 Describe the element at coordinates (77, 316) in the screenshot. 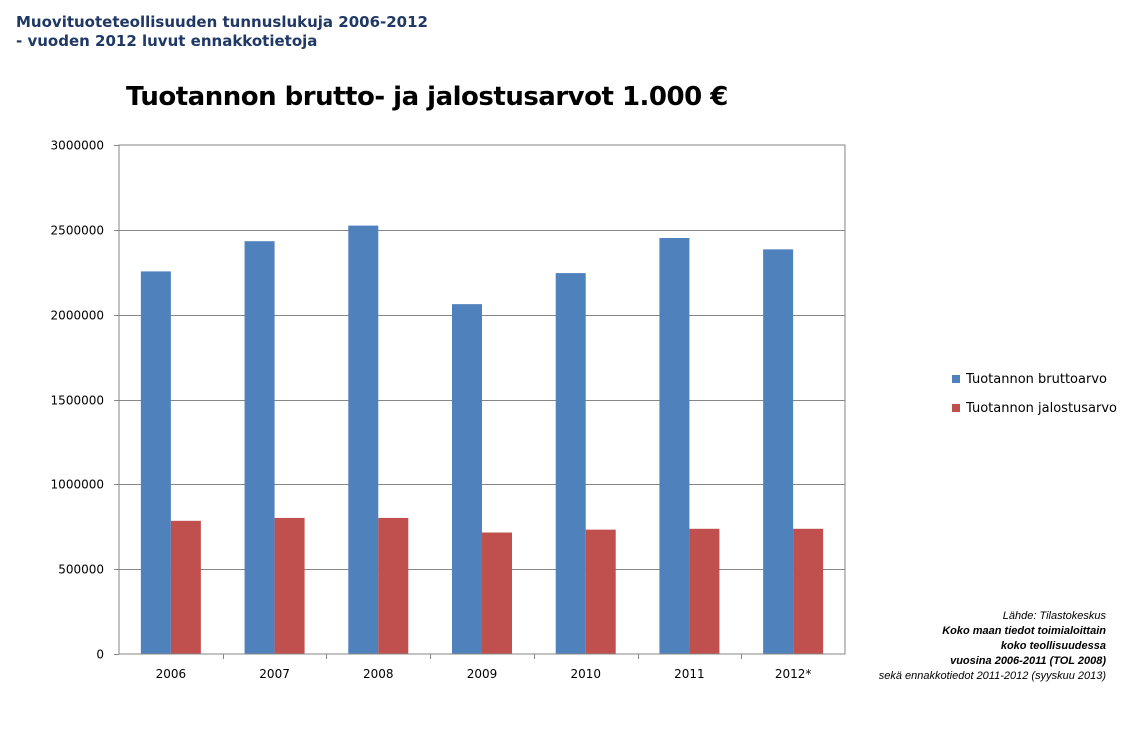

I see `y-tick-label: 2000000` at that location.